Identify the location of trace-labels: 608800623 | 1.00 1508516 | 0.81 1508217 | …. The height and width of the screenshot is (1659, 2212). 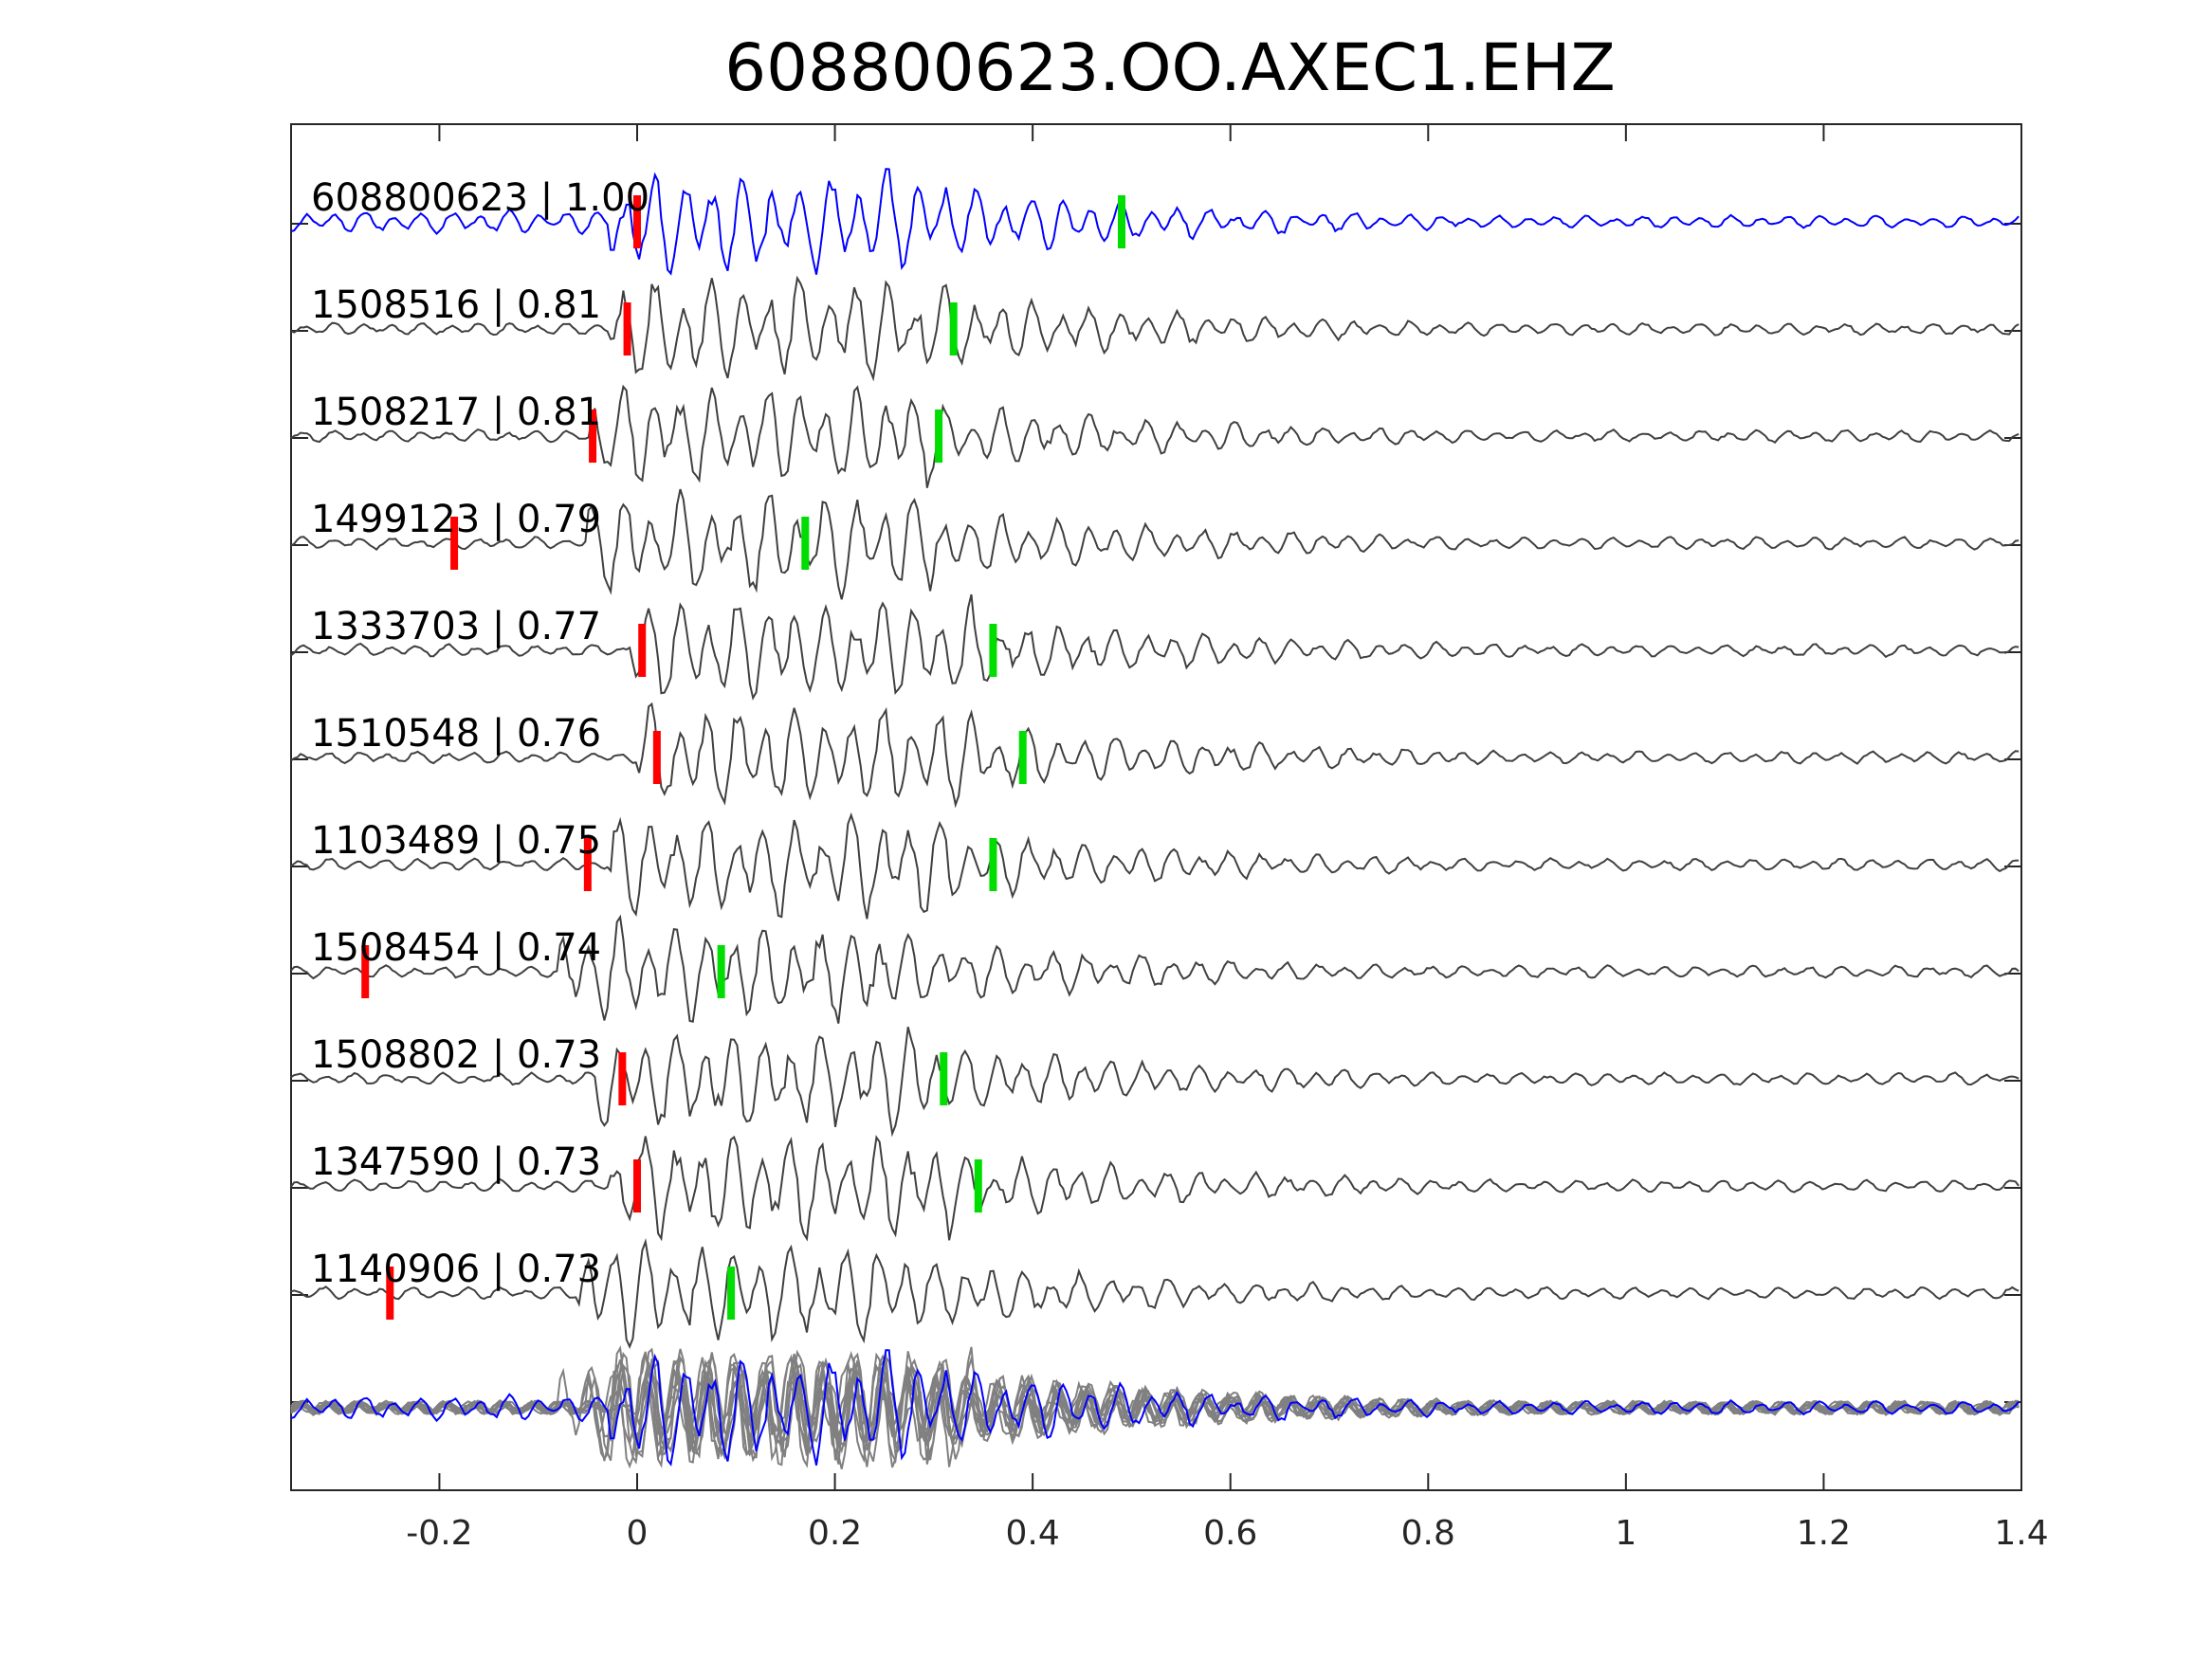
(480, 733).